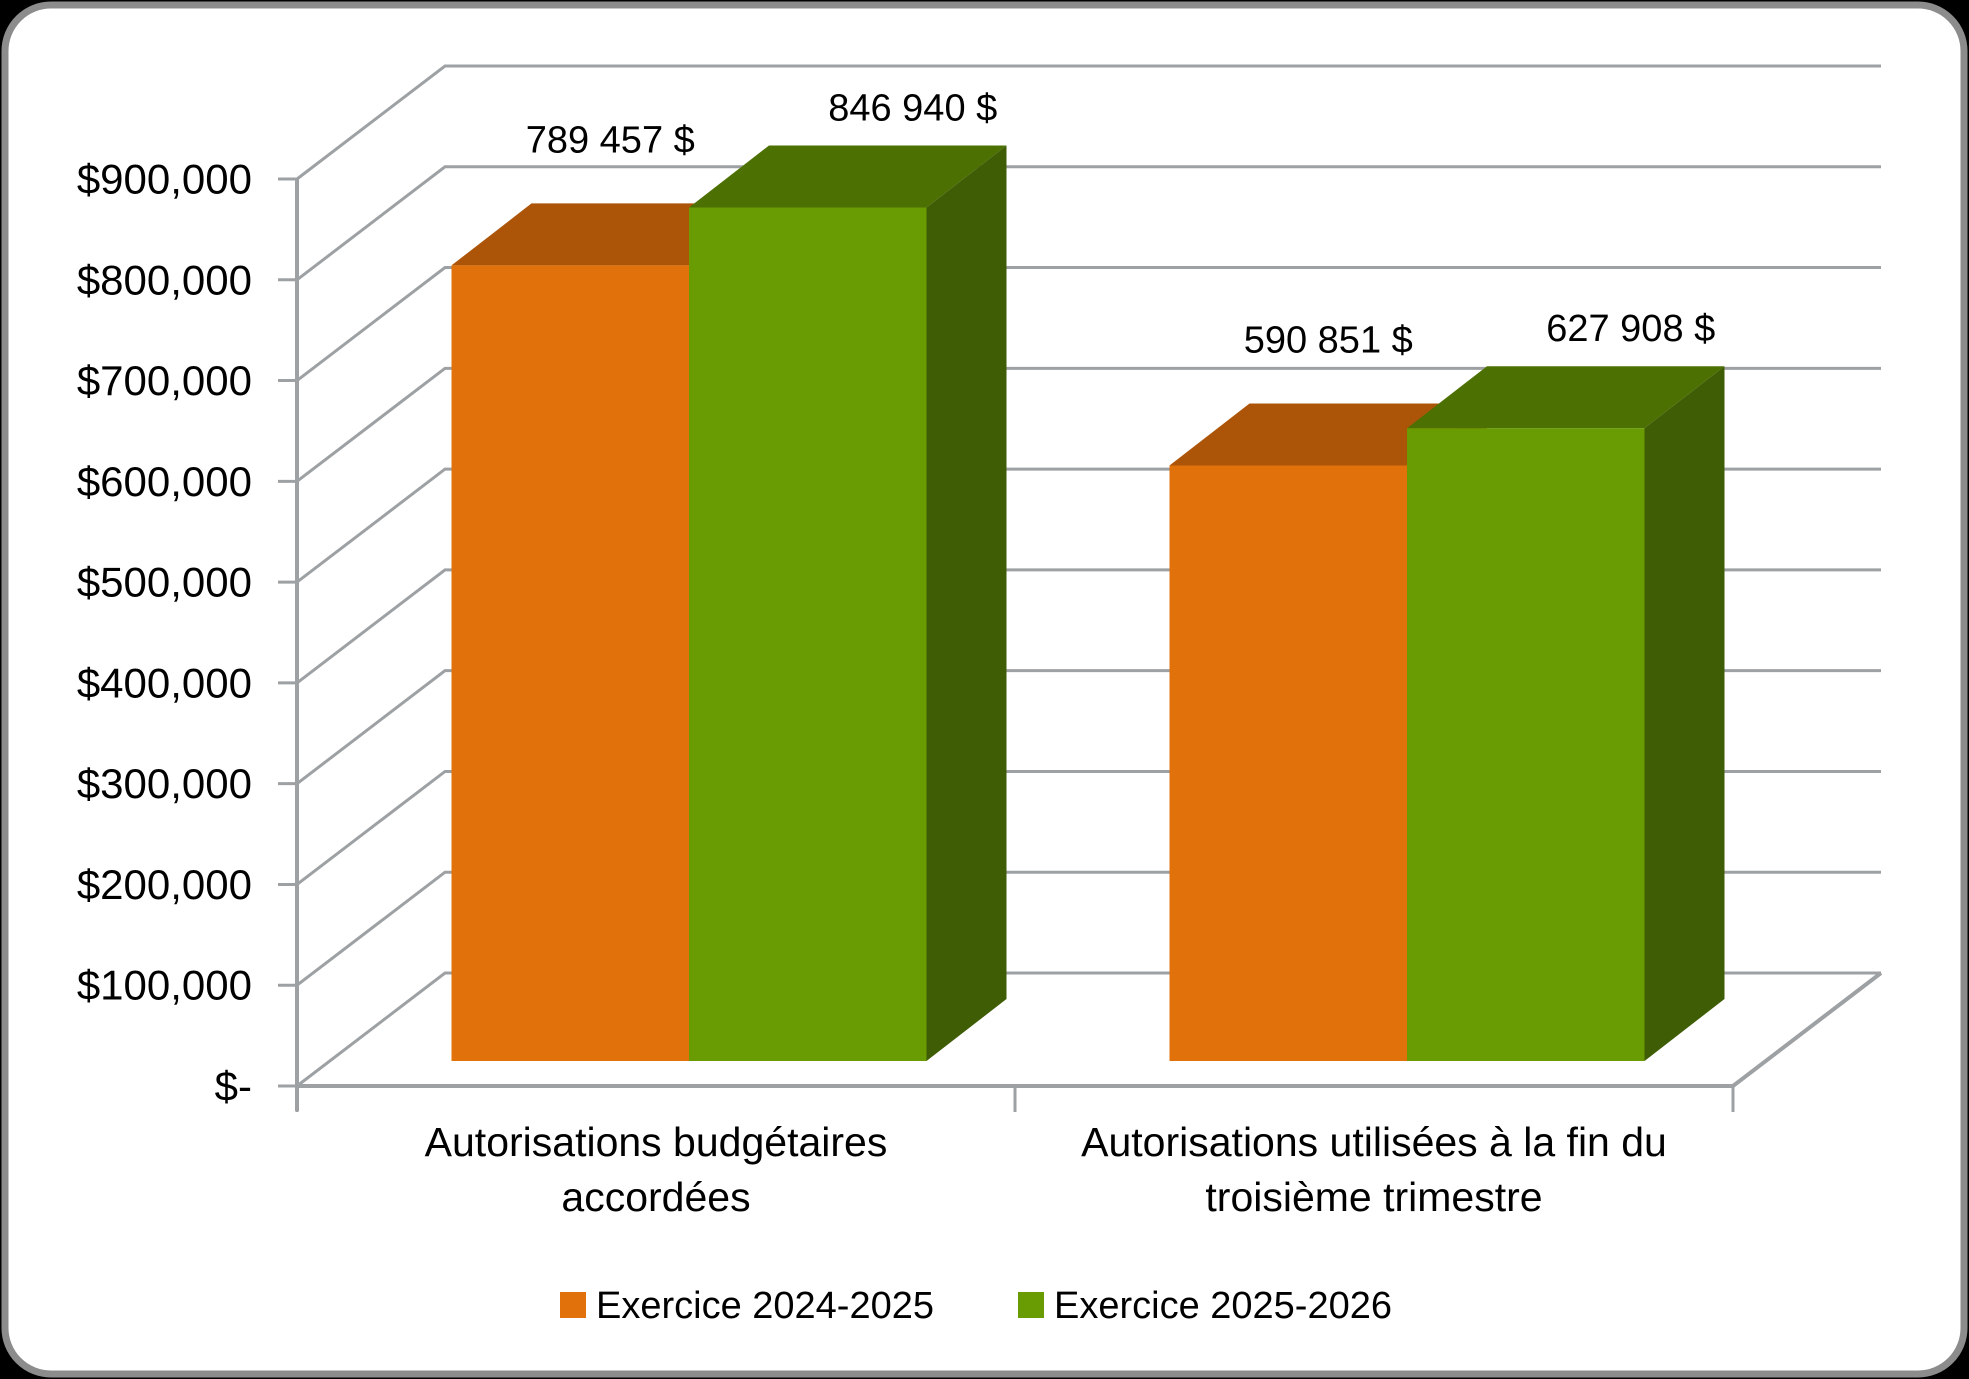 This screenshot has width=1969, height=1379. I want to click on value-axis-label: $800,000, so click(164, 279).